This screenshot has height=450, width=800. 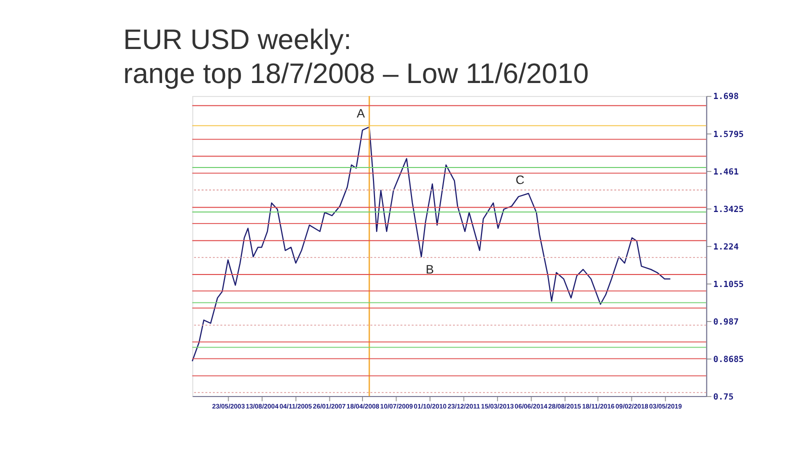 What do you see at coordinates (430, 269) in the screenshot?
I see `annotation: B` at bounding box center [430, 269].